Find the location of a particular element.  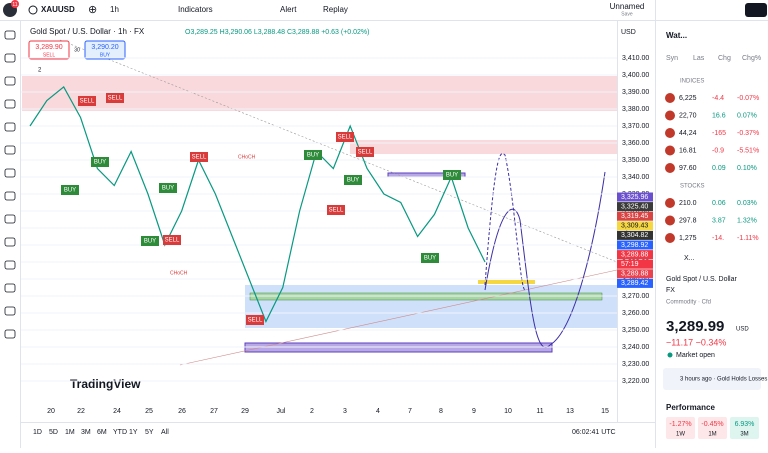

range-button: YTD is located at coordinates (120, 432).